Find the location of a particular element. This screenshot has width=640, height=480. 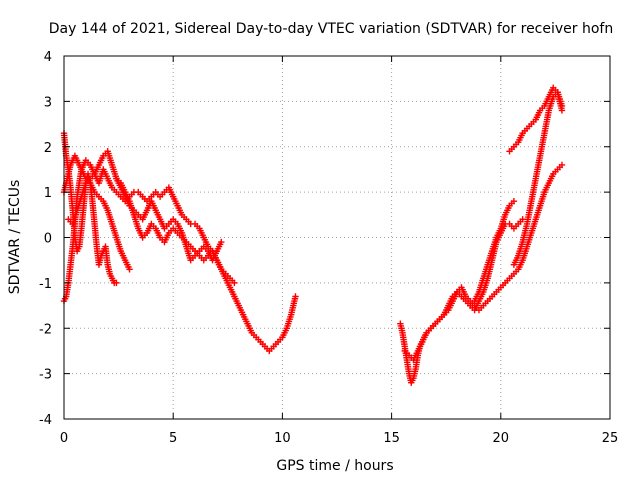

x-tick-label: 0 is located at coordinates (64, 438).